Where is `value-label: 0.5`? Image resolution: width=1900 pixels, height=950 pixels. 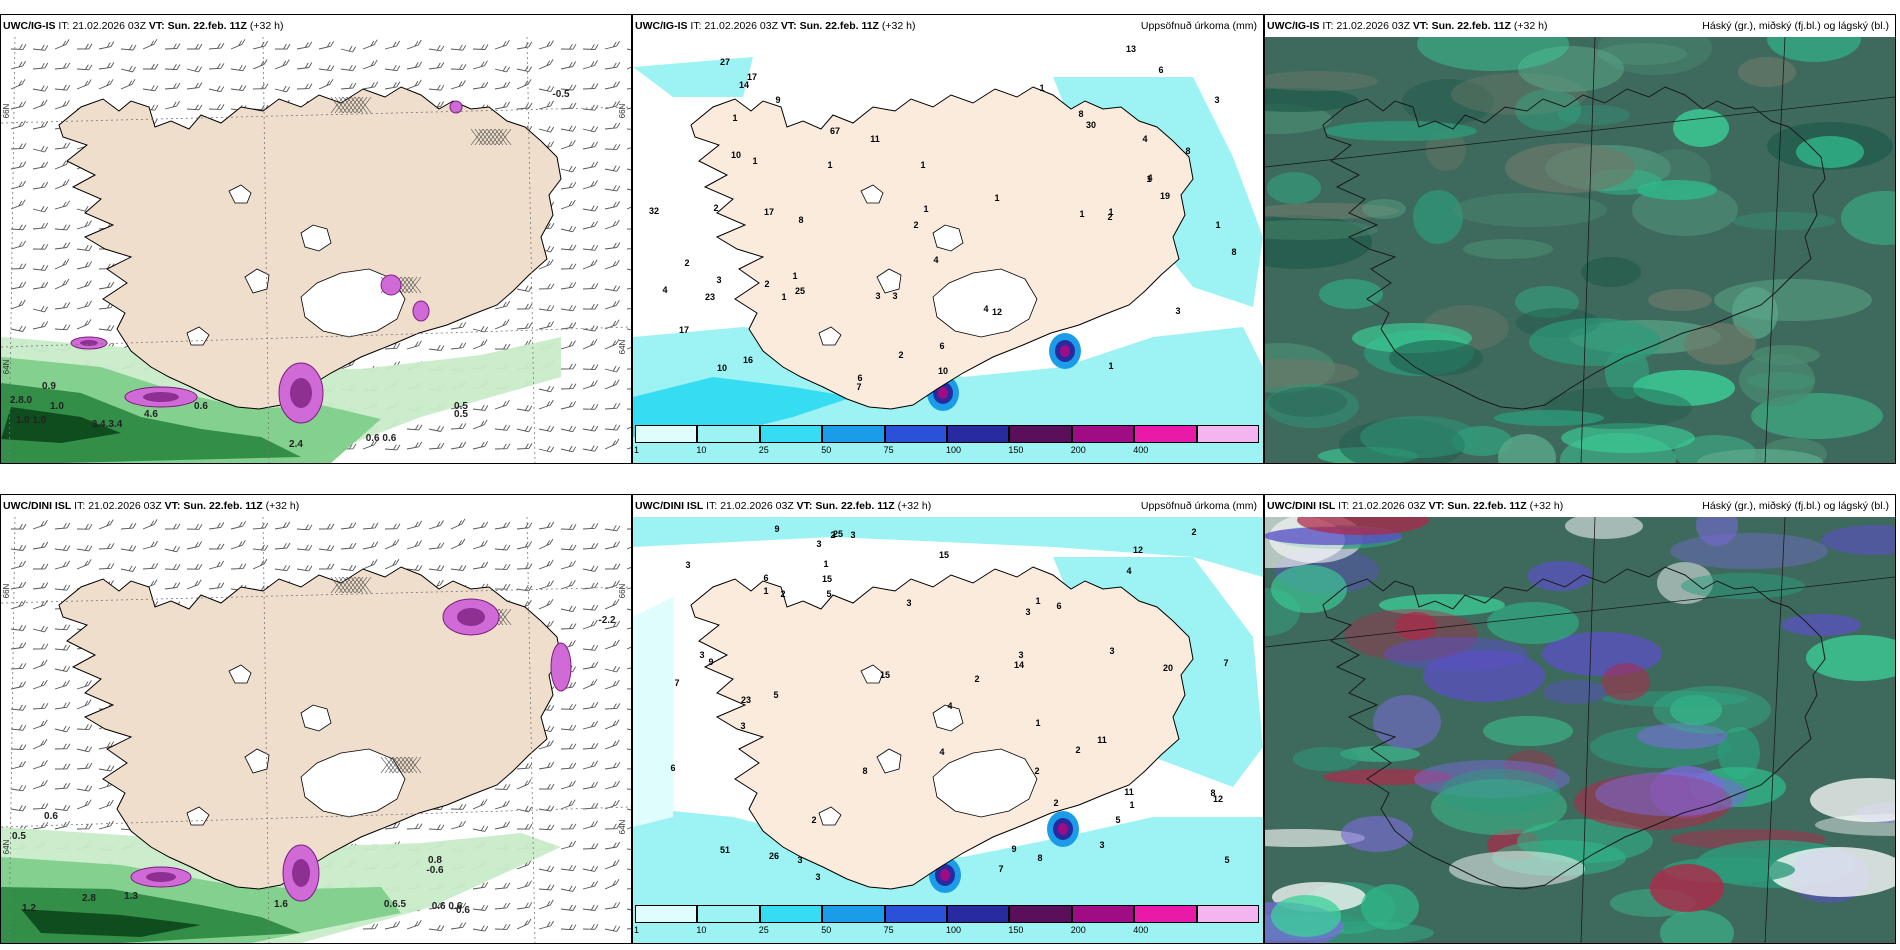 value-label: 0.5 is located at coordinates (461, 414).